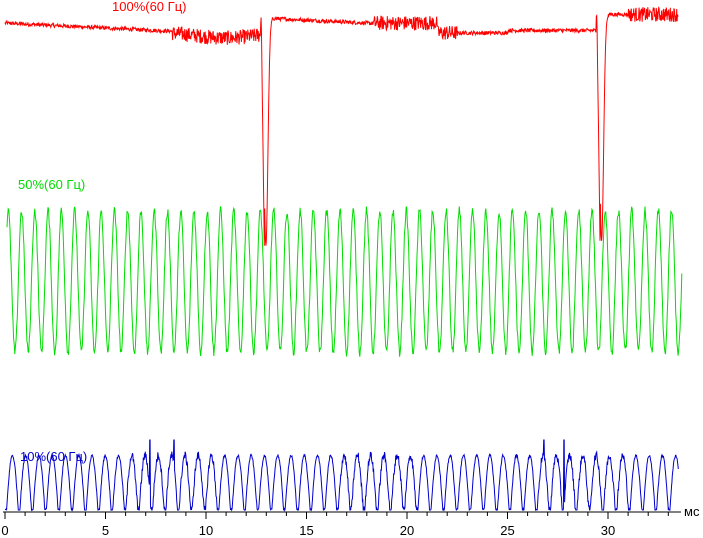 This screenshot has width=703, height=538. Describe the element at coordinates (105, 530) in the screenshot. I see `x-tick-label: 5` at that location.